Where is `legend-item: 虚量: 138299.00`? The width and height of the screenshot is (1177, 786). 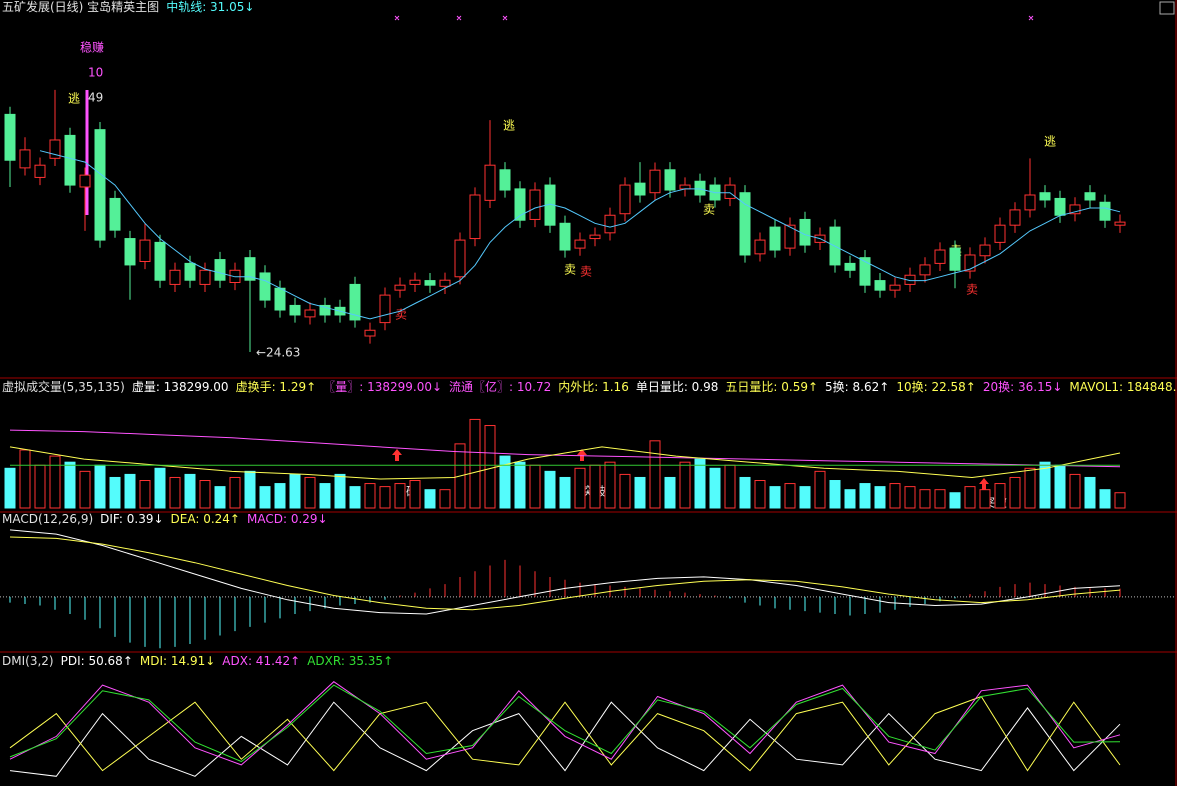 legend-item: 虚量: 138299.00 is located at coordinates (180, 387).